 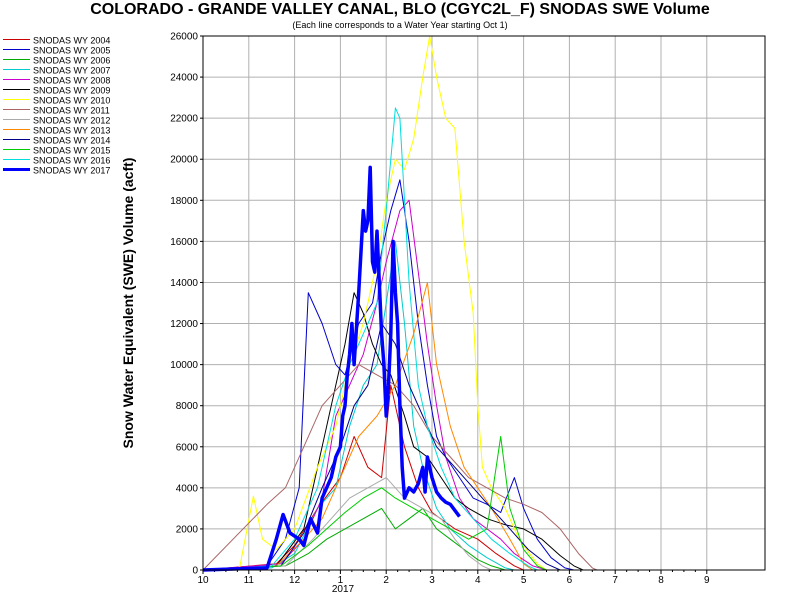 I want to click on x-tick-labels: 10 11 12 1 2 3 4 5 6 7 8 9, so click(x=453, y=580).